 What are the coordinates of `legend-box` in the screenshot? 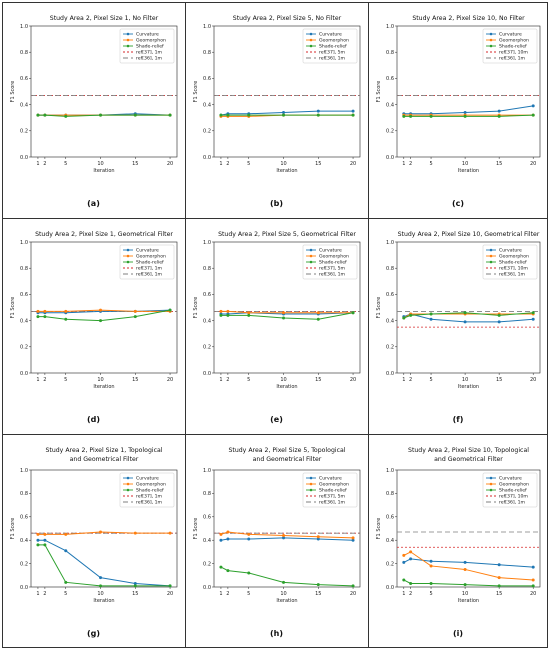 It's located at (330, 490).